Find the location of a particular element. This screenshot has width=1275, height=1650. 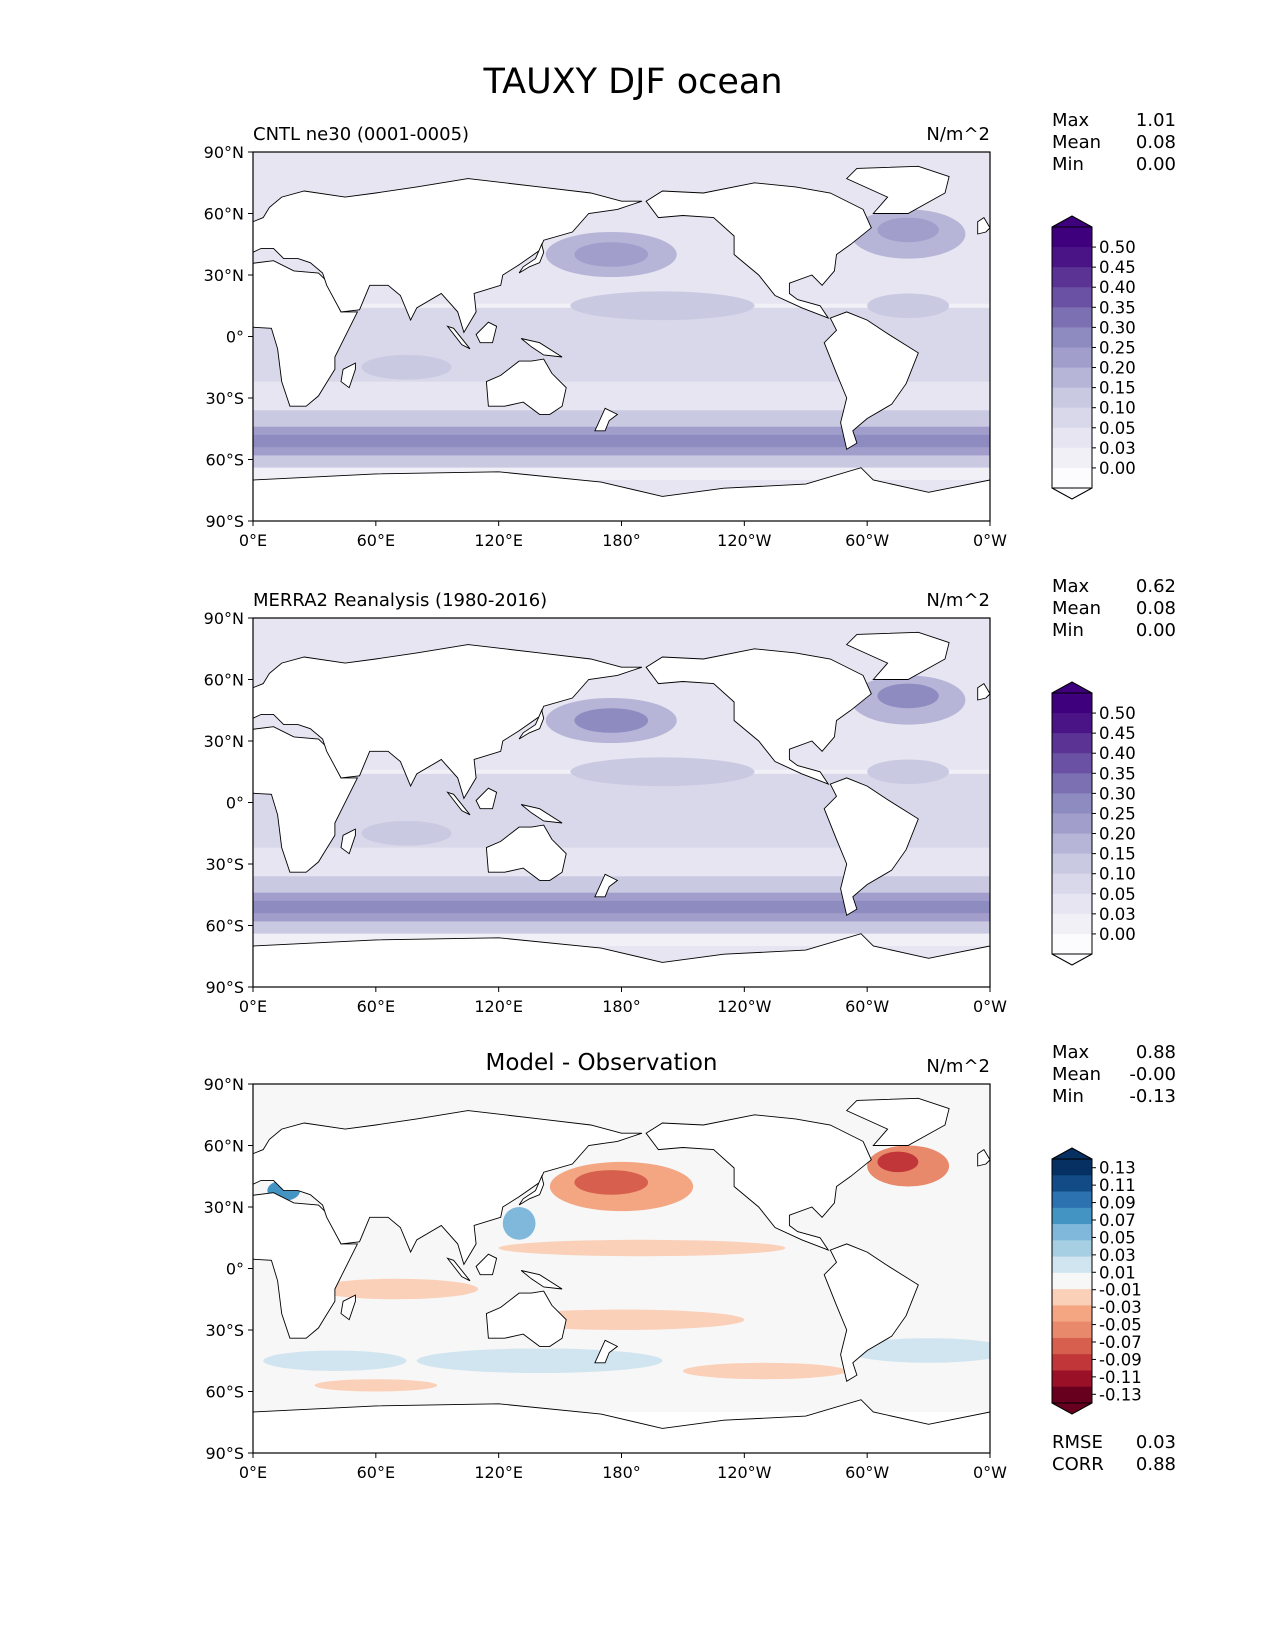

colorbar-tick-label: 0.35 is located at coordinates (1117, 307).